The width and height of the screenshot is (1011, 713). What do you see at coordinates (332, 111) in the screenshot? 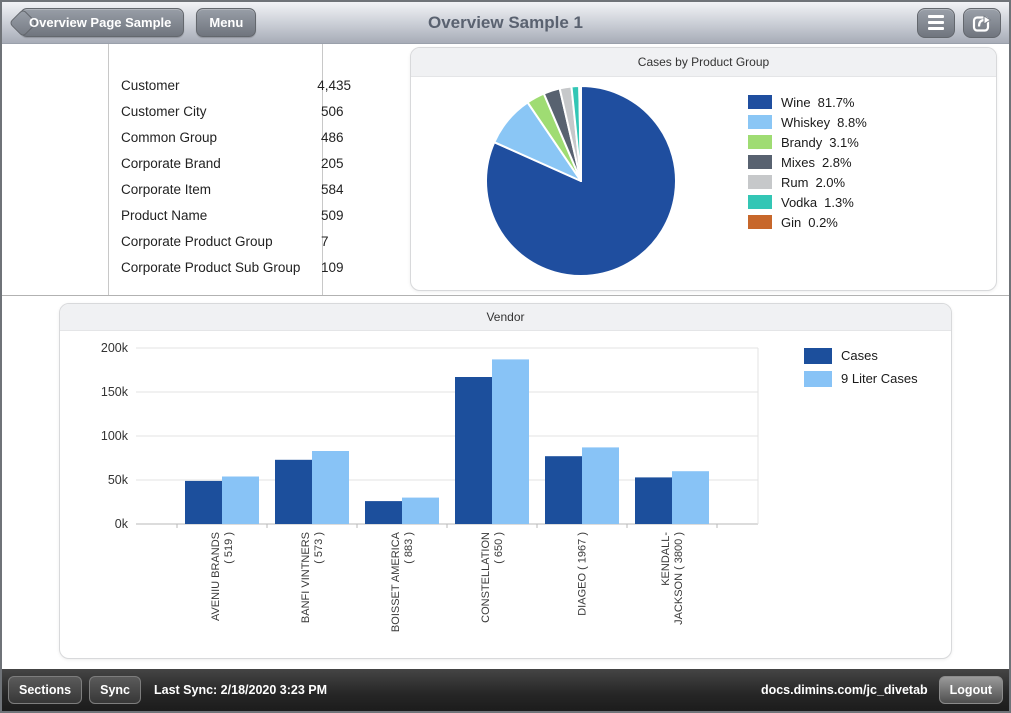
I see `stat-value: 506` at bounding box center [332, 111].